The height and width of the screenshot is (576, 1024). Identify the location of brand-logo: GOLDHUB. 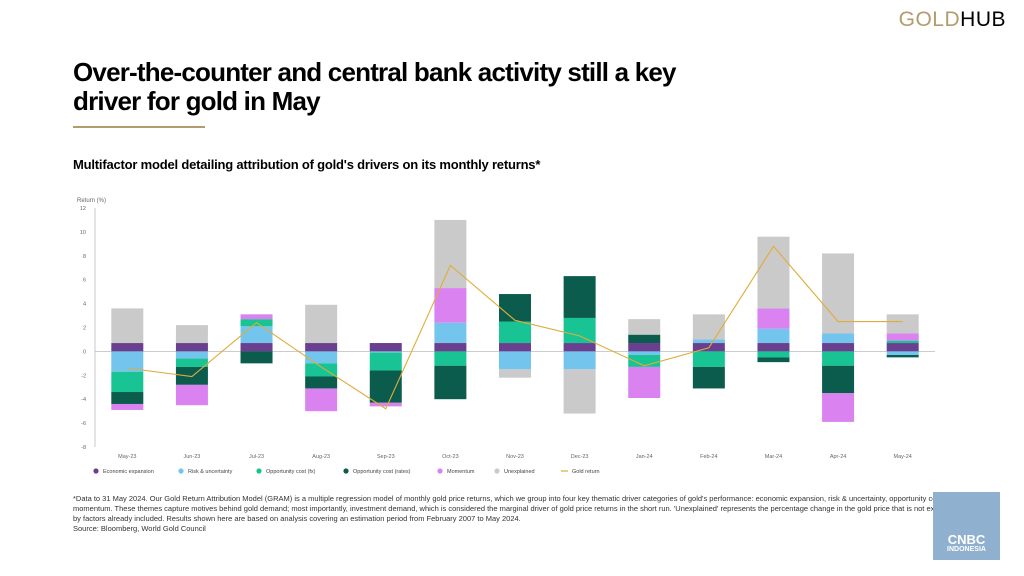
(952, 20).